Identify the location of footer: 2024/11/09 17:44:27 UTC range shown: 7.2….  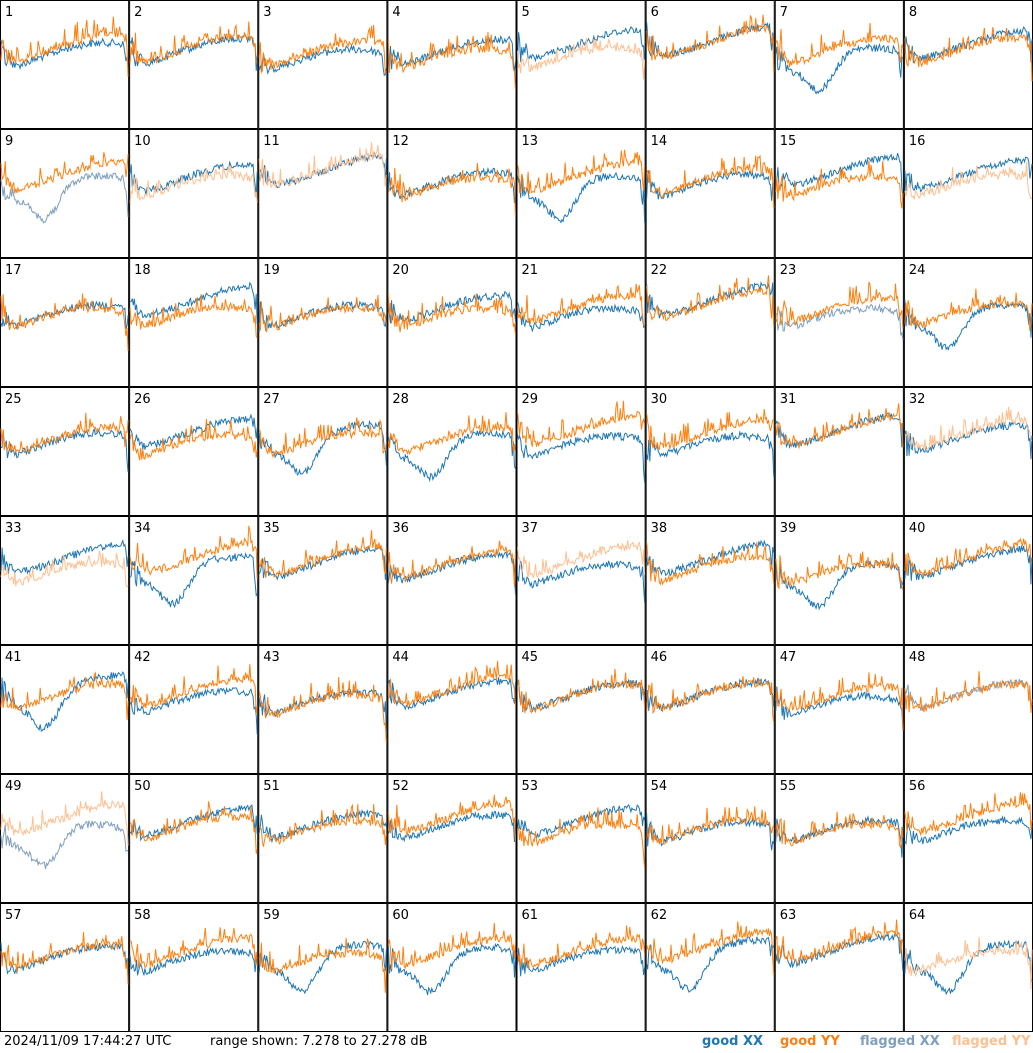
(516, 1042).